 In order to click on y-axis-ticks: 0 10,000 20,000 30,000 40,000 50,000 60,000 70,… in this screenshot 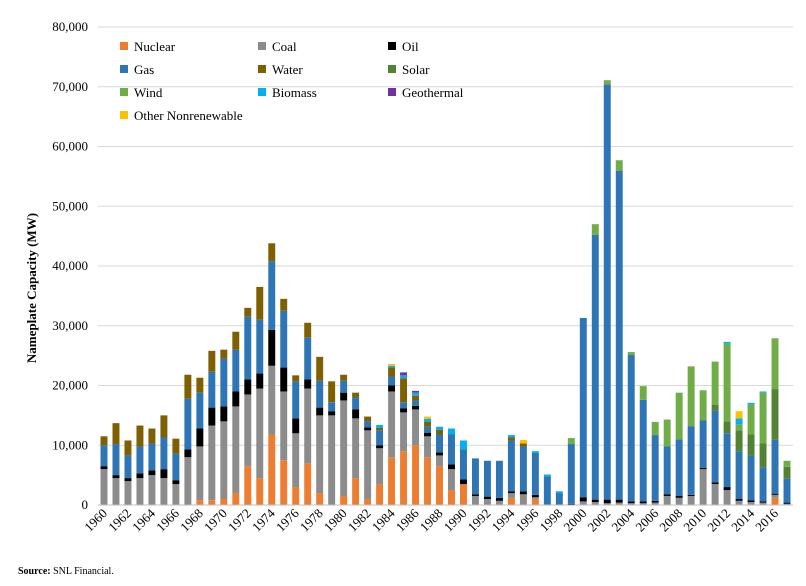, I will do `click(70, 265)`.